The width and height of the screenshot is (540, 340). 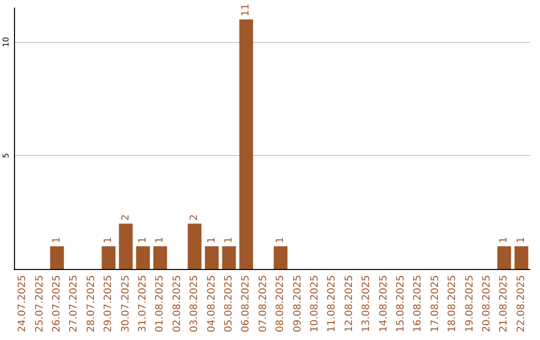 I want to click on x-tick-label: 15.08.2025, so click(x=401, y=303).